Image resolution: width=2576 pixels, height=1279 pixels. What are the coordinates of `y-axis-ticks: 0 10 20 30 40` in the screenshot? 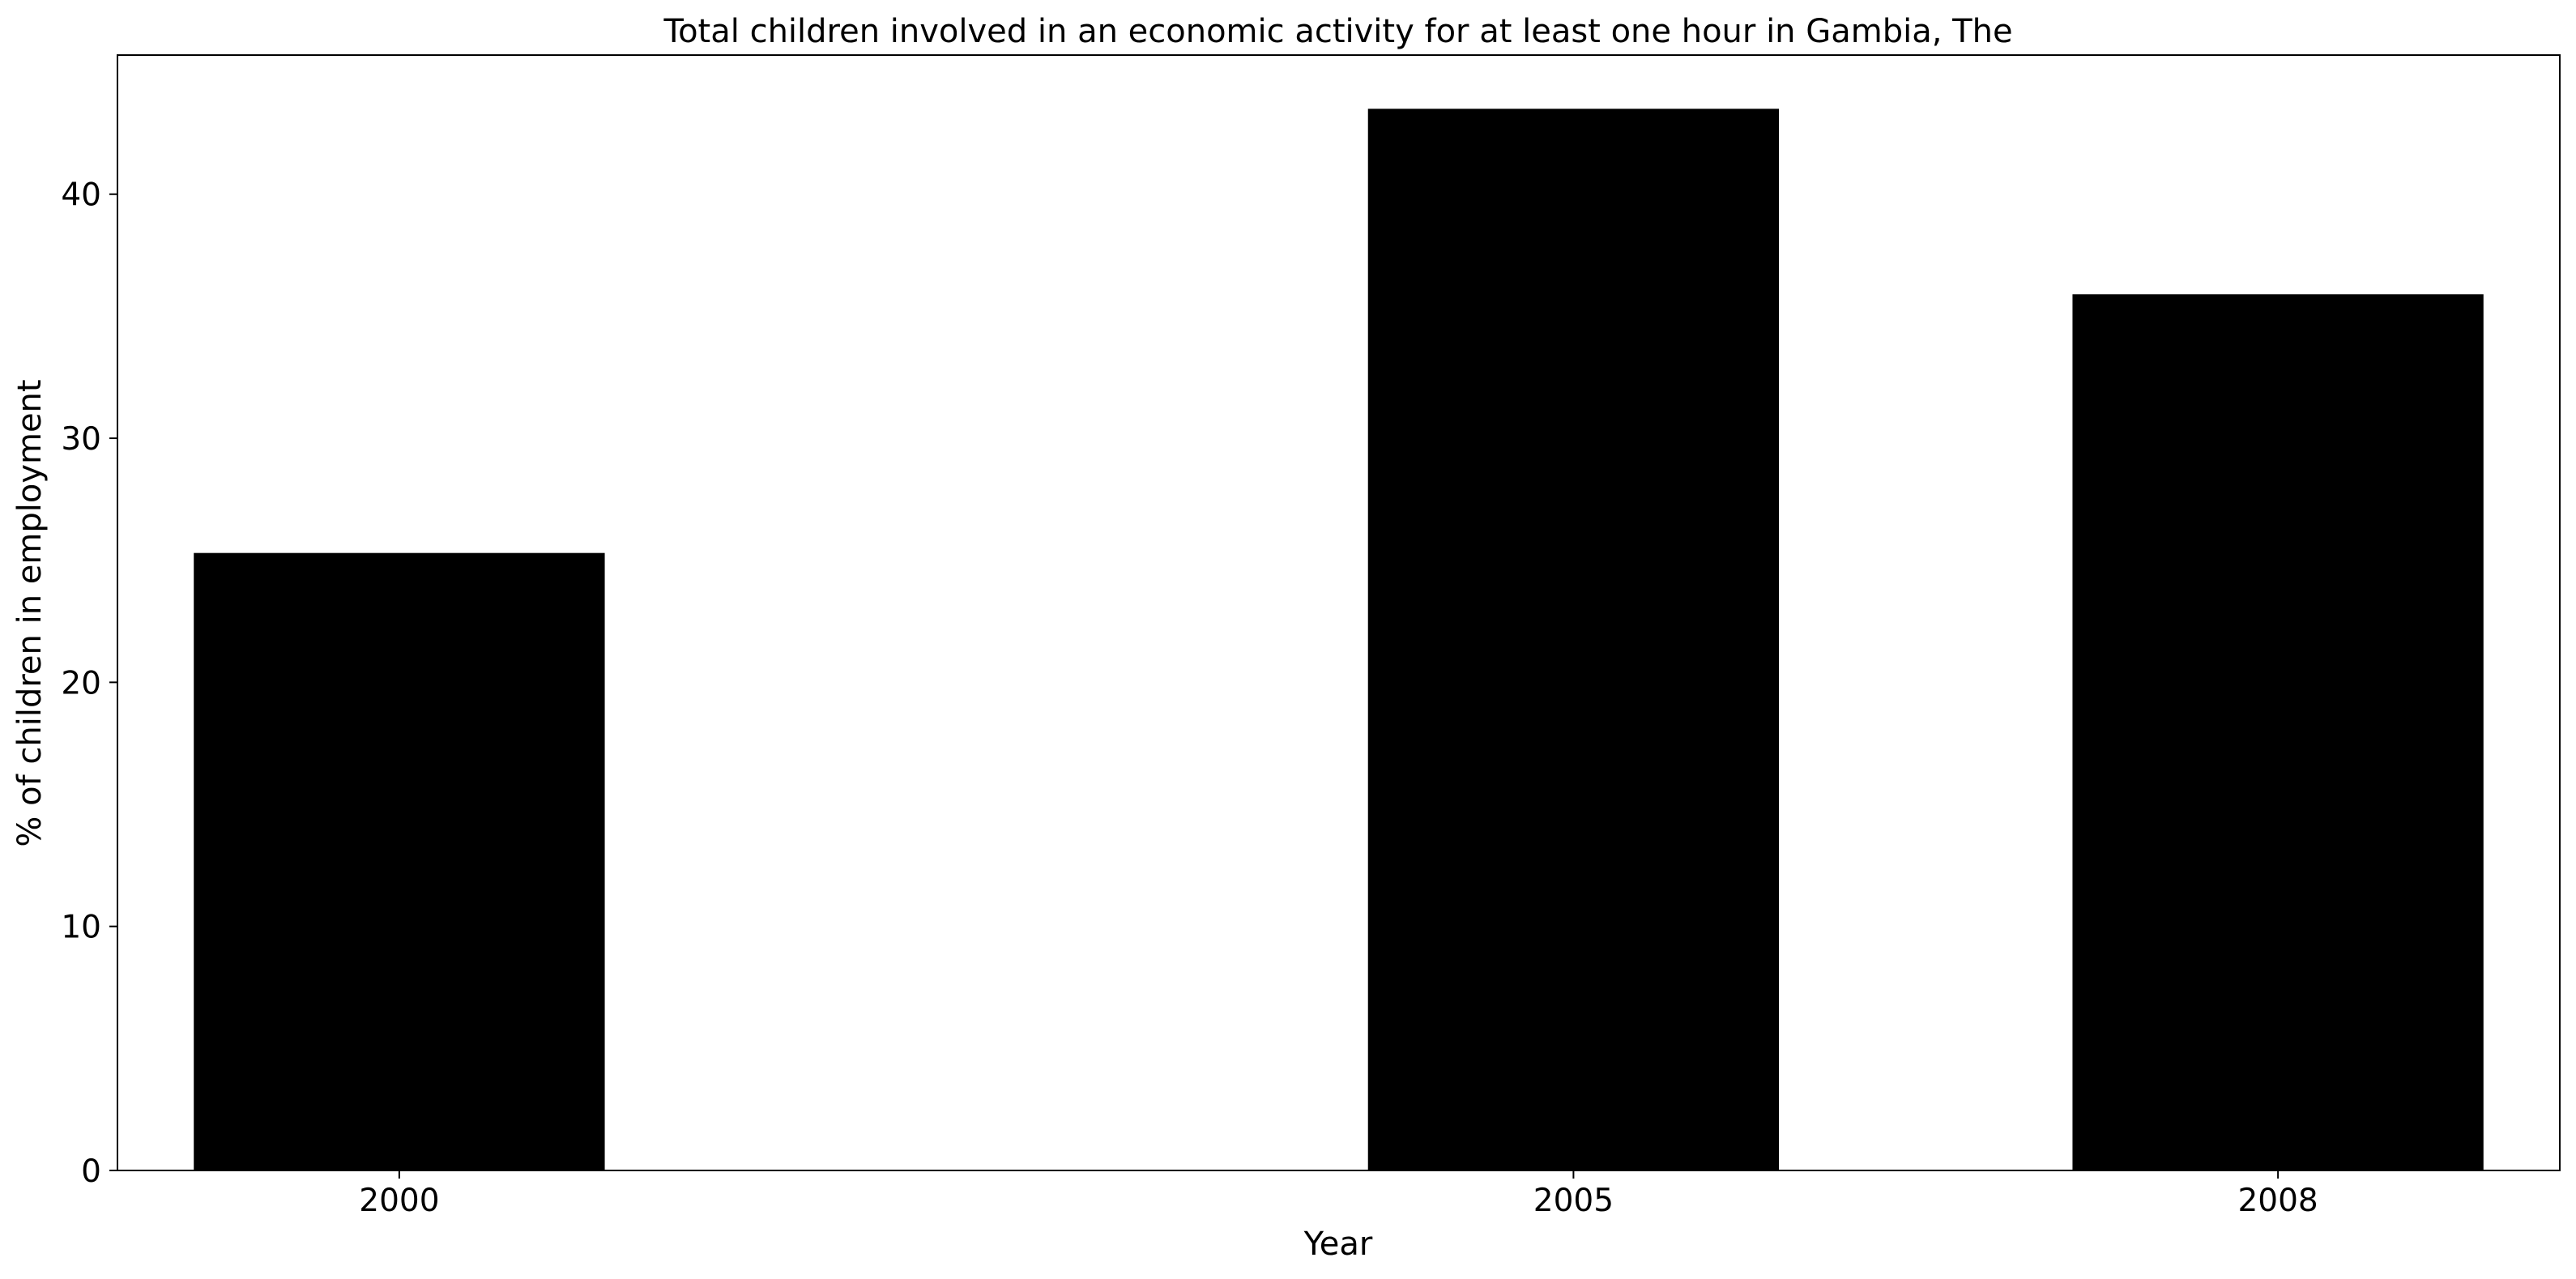 It's located at (89, 683).